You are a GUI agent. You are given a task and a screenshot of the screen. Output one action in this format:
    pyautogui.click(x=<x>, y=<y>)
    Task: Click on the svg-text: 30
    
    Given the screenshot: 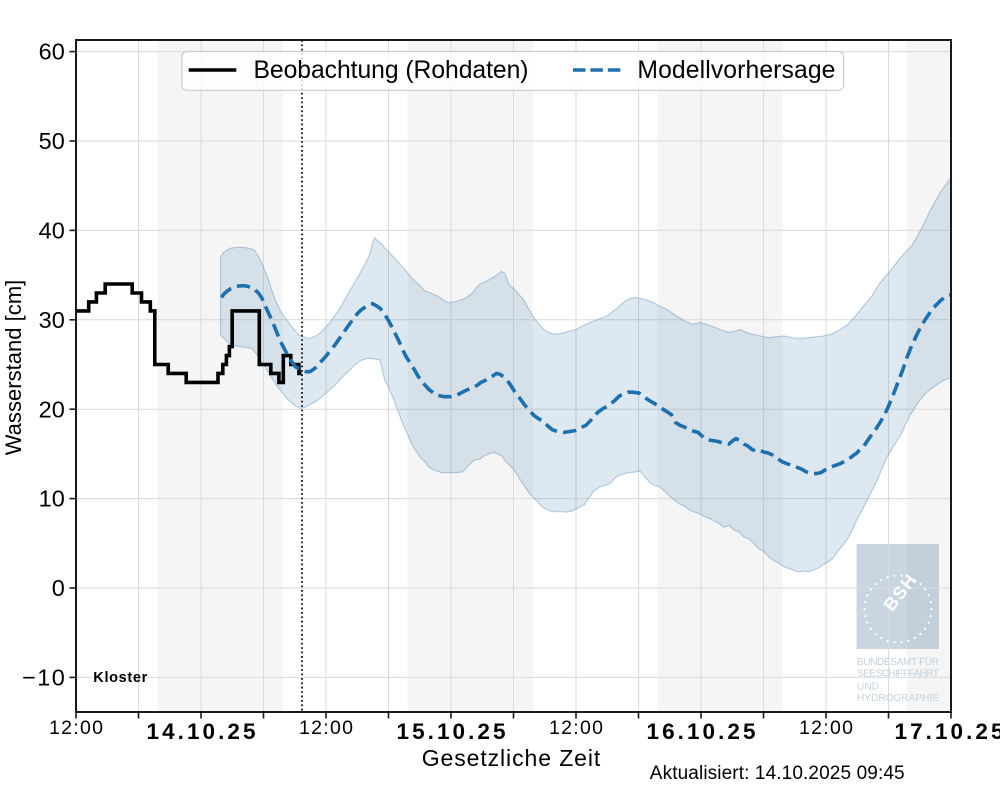 What is the action you would take?
    pyautogui.click(x=52, y=320)
    